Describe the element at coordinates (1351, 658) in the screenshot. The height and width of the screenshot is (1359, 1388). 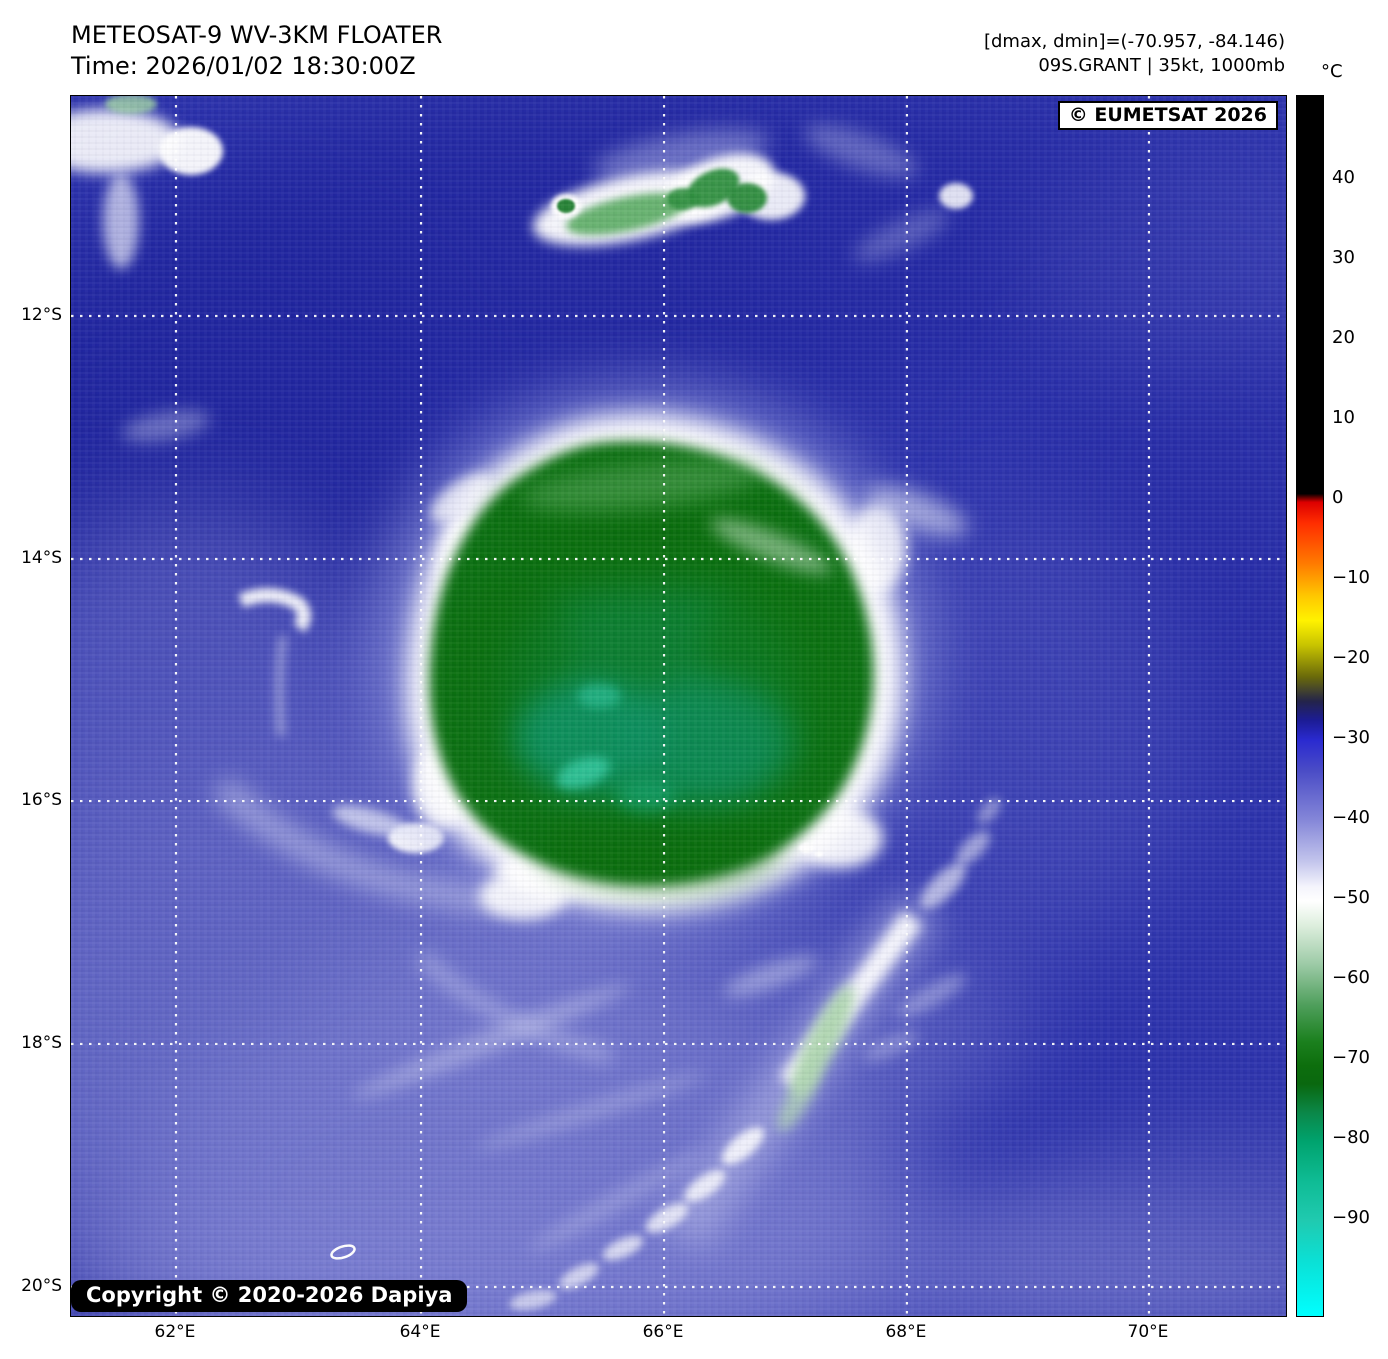
I see `colorbar-tick-label: −20` at that location.